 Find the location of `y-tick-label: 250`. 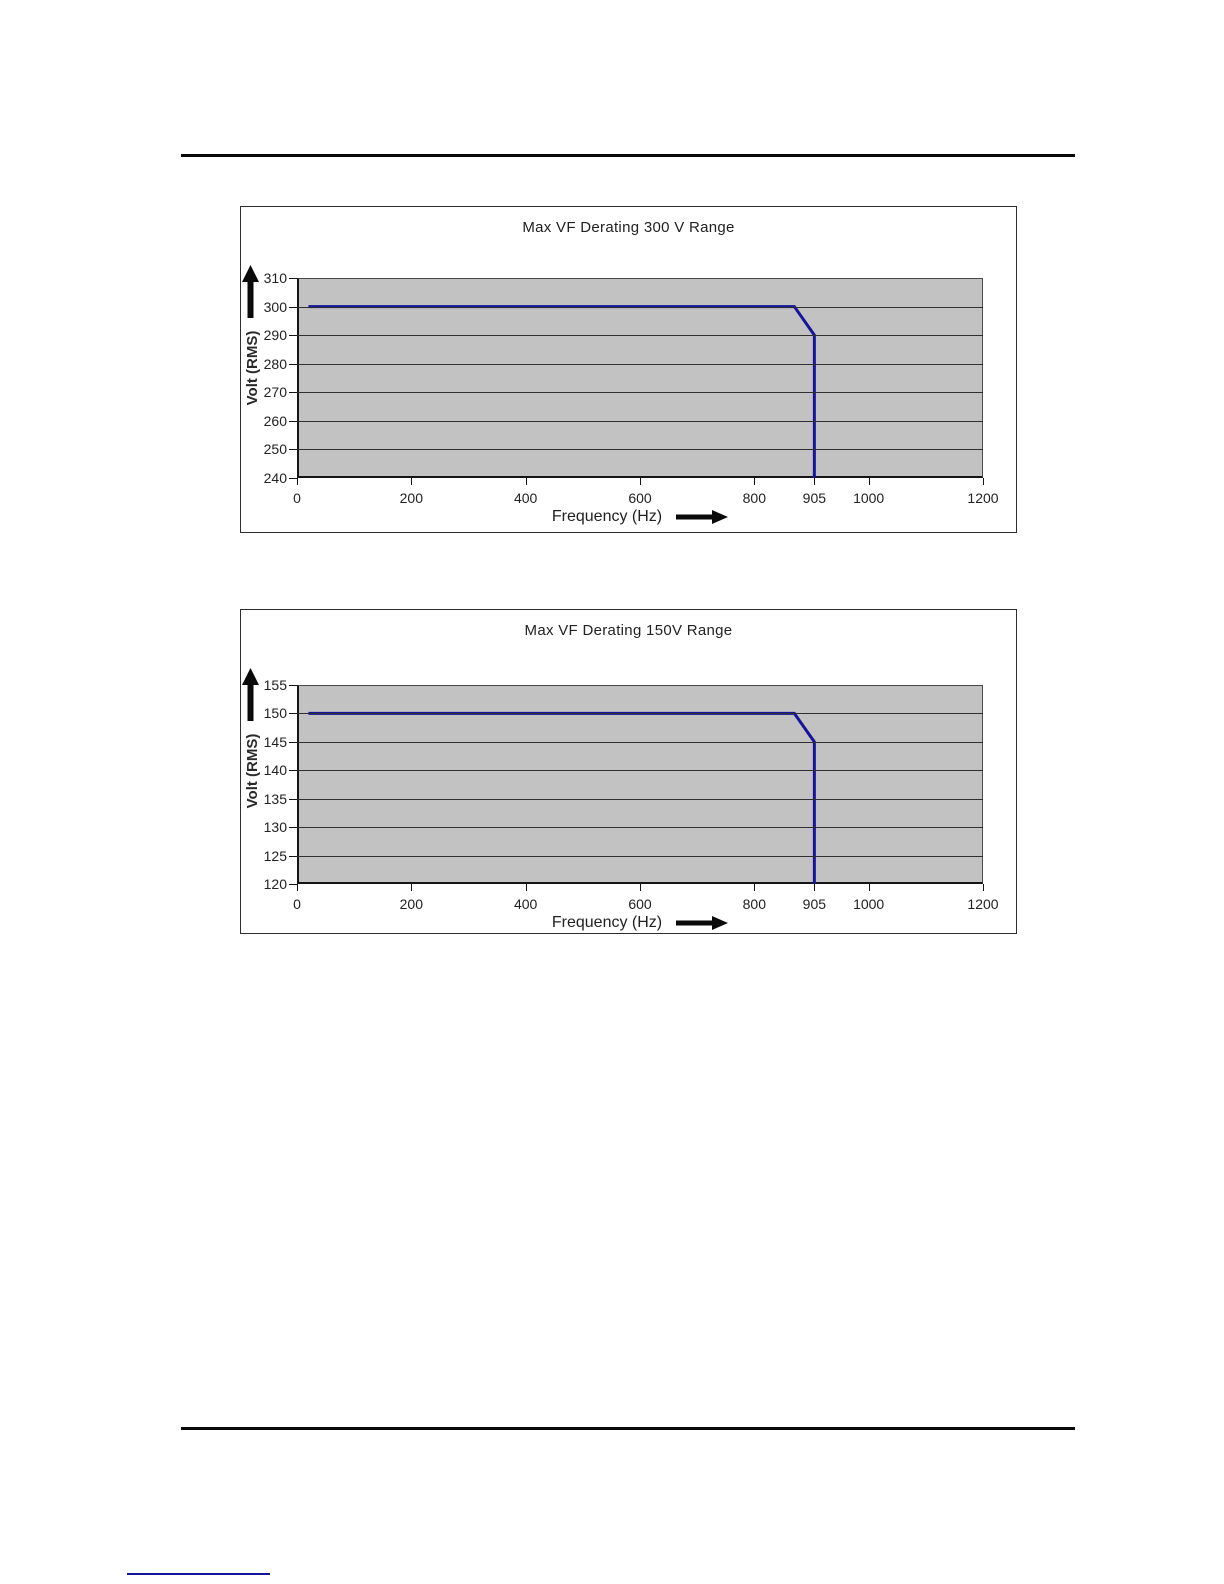

y-tick-label: 250 is located at coordinates (275, 449).